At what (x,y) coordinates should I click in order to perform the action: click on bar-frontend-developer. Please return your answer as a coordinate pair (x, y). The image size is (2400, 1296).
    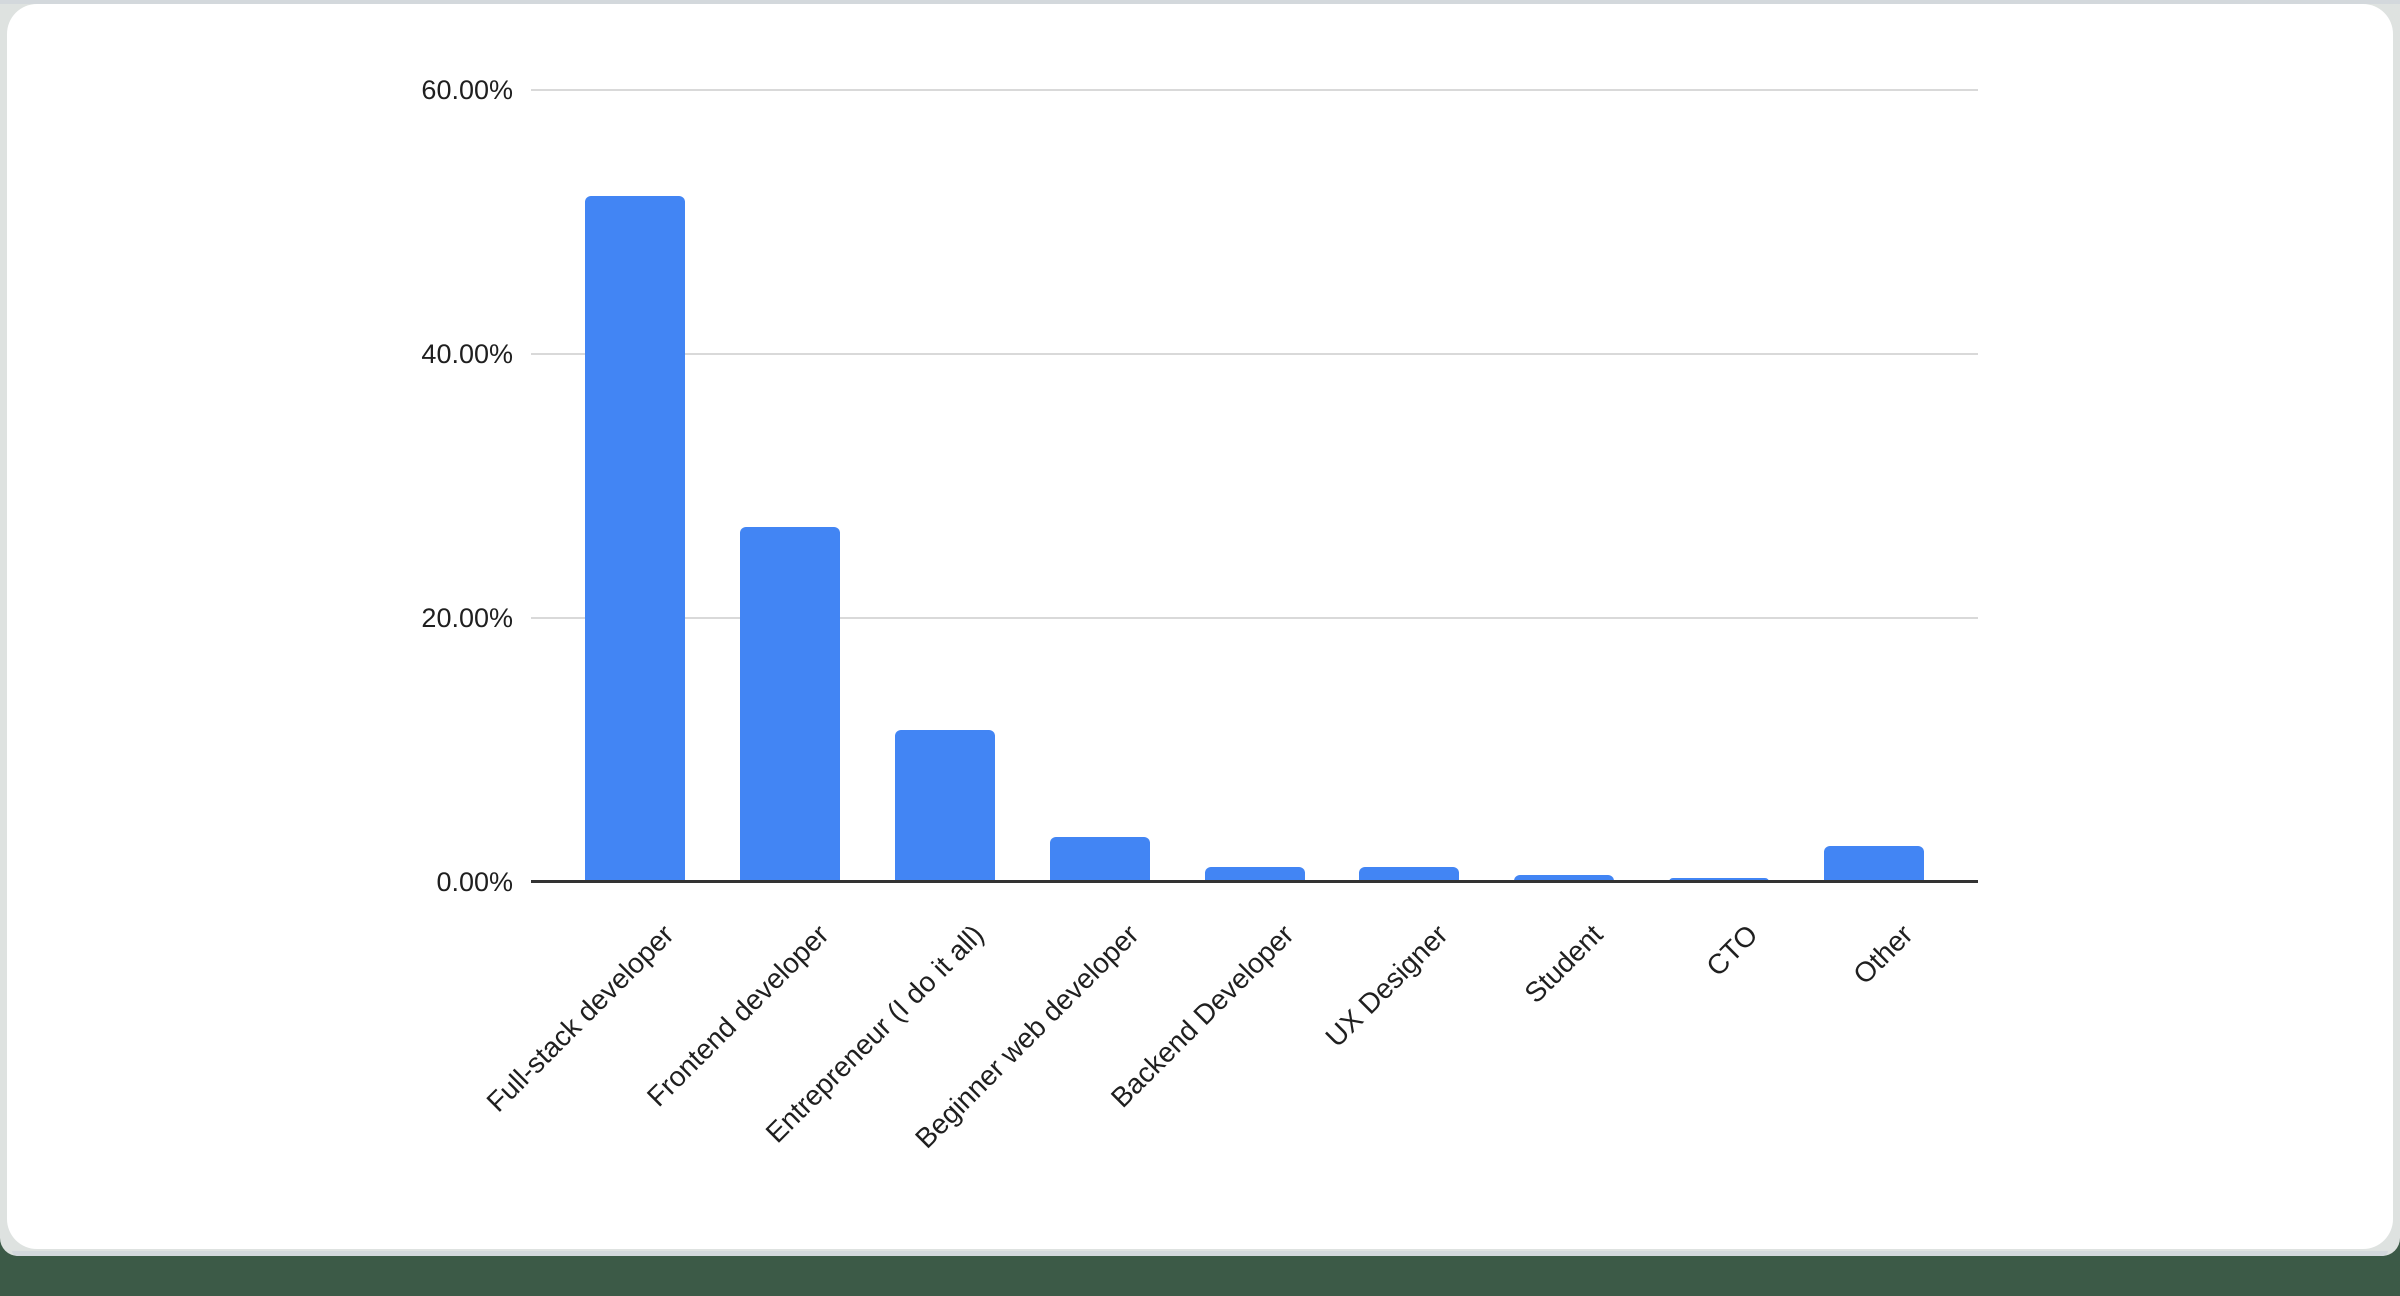
    Looking at the image, I should click on (789, 704).